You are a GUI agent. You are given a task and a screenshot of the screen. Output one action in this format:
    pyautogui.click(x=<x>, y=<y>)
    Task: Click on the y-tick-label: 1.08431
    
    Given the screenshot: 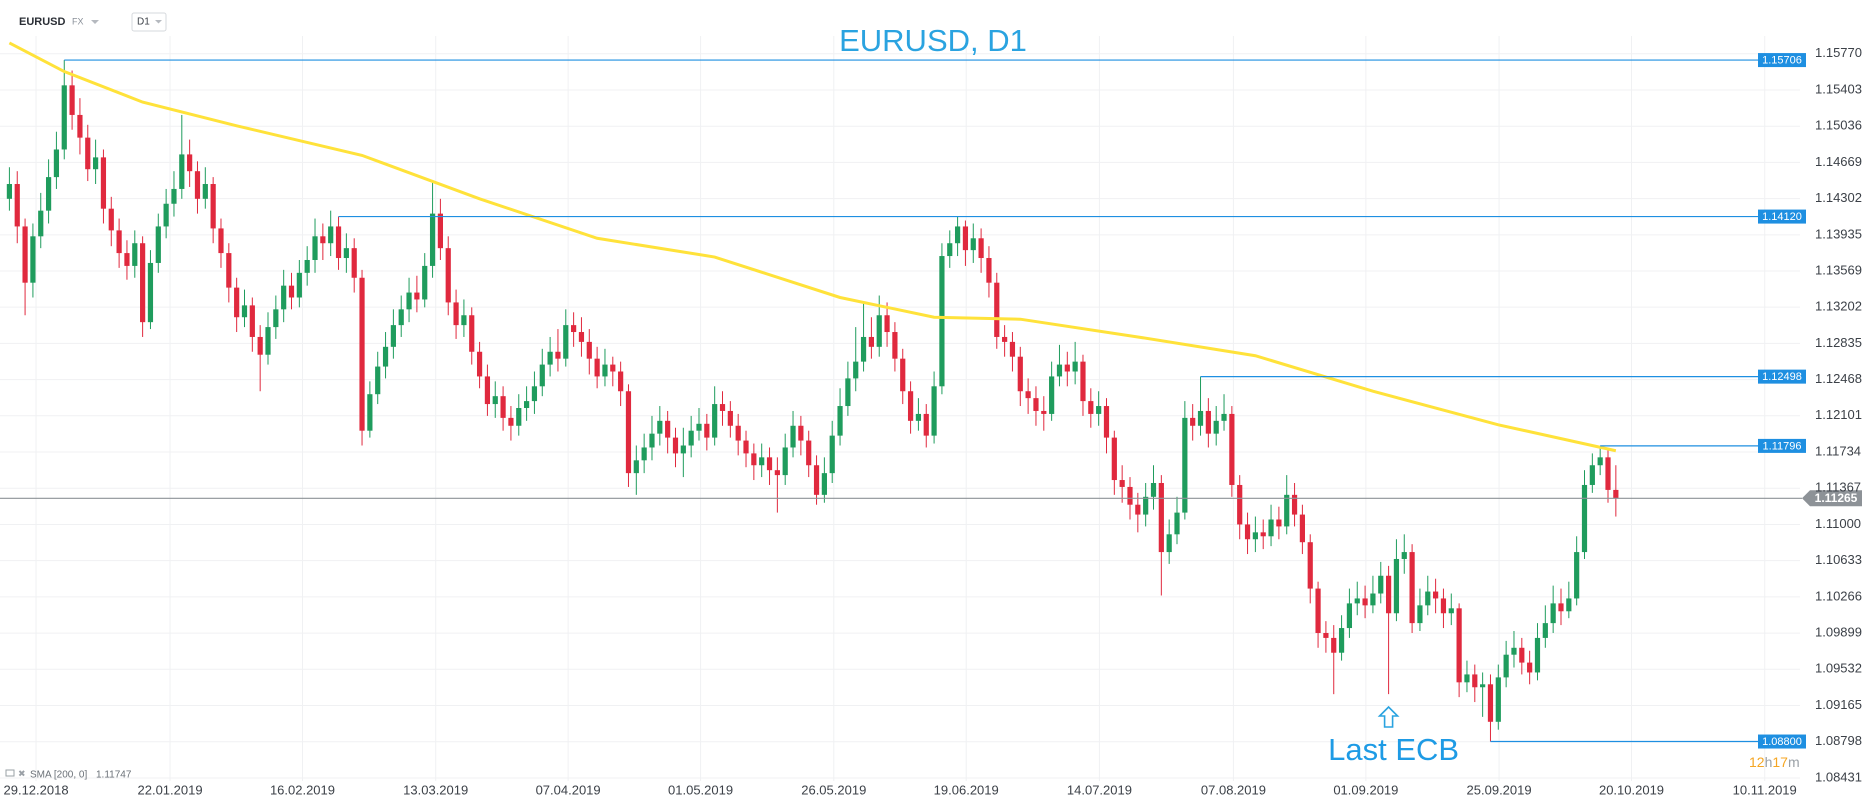 What is the action you would take?
    pyautogui.click(x=1838, y=776)
    